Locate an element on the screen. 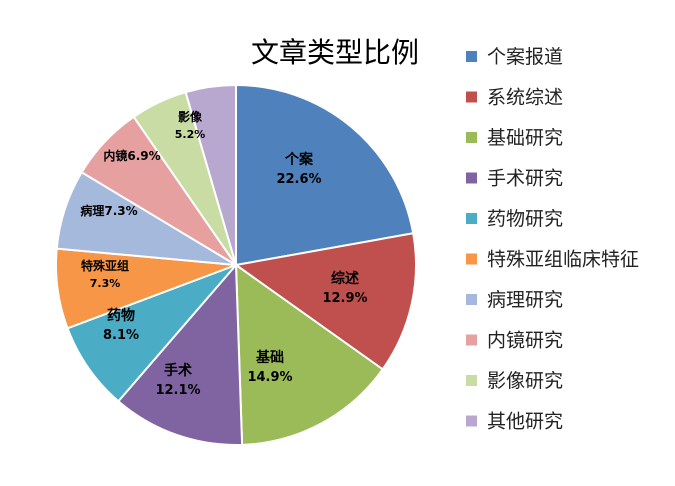 The height and width of the screenshot is (486, 675). slice-label-value: 7.3% is located at coordinates (105, 283).